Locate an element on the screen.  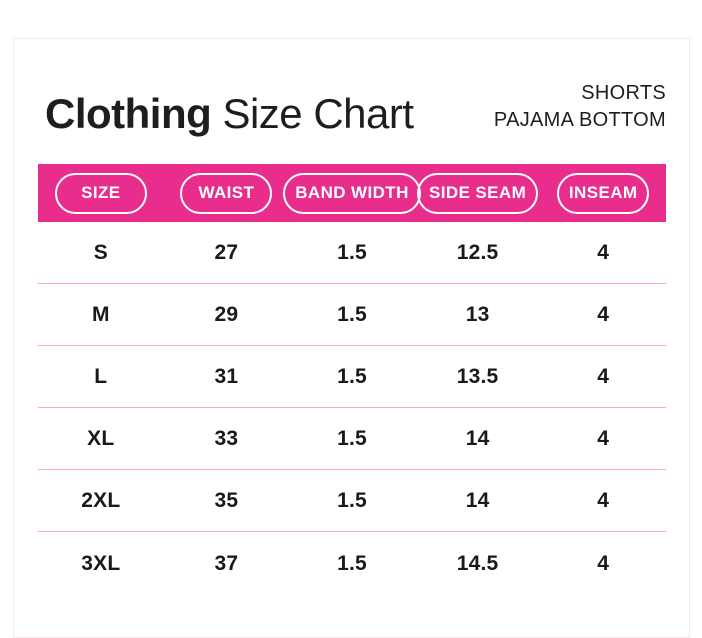
table-row-s: S 27 1.5 12.5 4 is located at coordinates (352, 253).